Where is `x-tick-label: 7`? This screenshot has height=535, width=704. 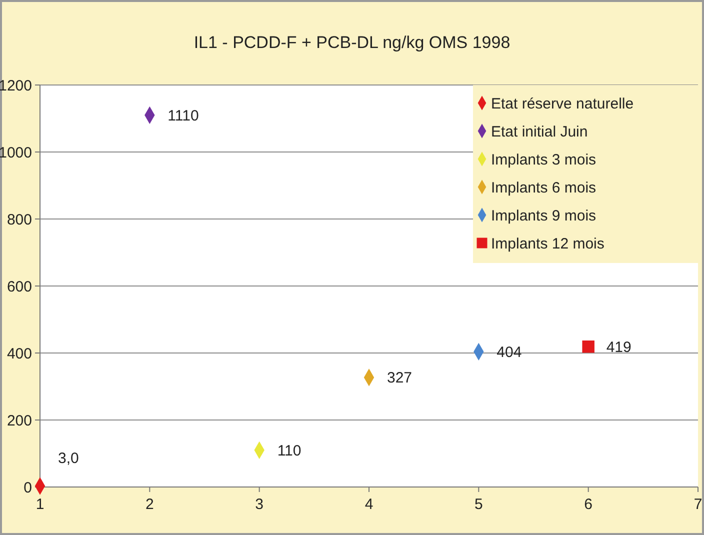
x-tick-label: 7 is located at coordinates (698, 504).